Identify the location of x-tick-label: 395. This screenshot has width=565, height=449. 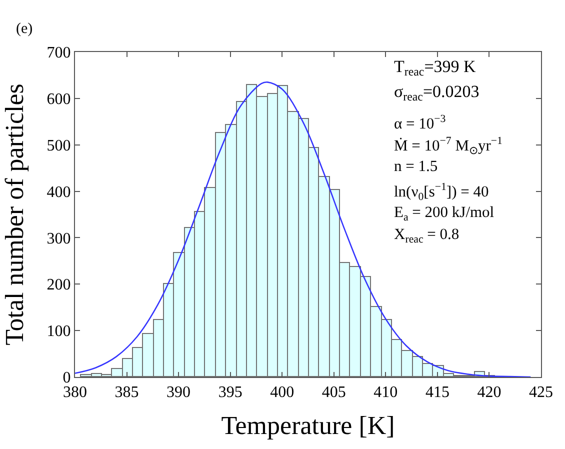
(230, 393).